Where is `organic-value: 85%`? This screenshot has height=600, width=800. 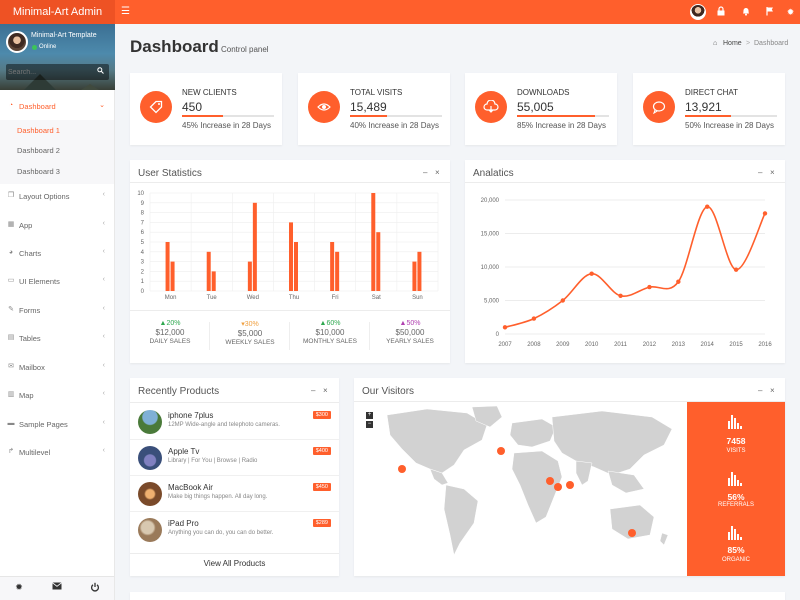 organic-value: 85% is located at coordinates (736, 550).